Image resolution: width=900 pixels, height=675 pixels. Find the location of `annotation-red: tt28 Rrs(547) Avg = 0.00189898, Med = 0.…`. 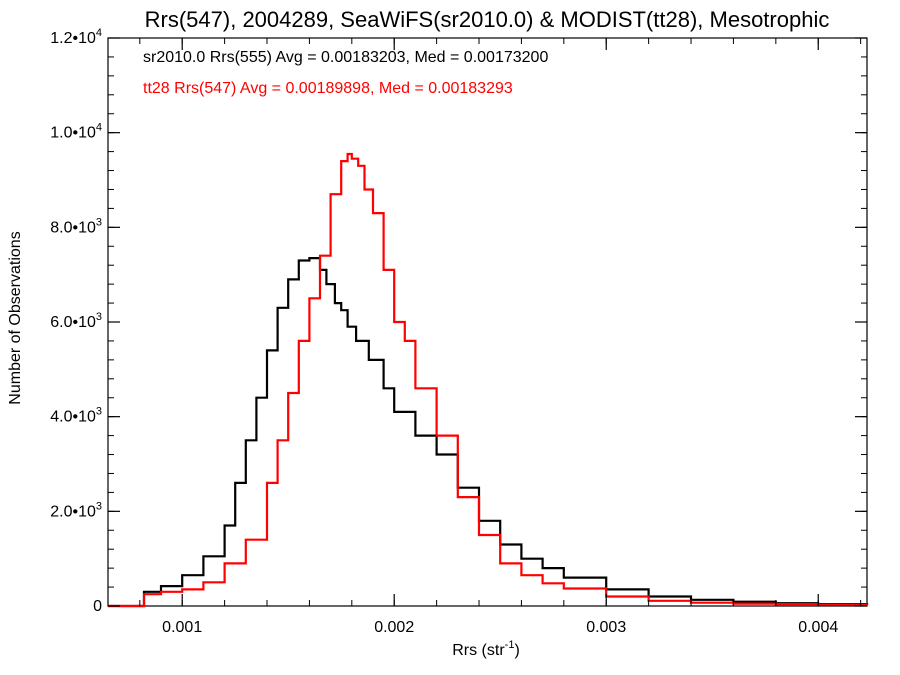

annotation-red: tt28 Rrs(547) Avg = 0.00189898, Med = 0.… is located at coordinates (328, 88).